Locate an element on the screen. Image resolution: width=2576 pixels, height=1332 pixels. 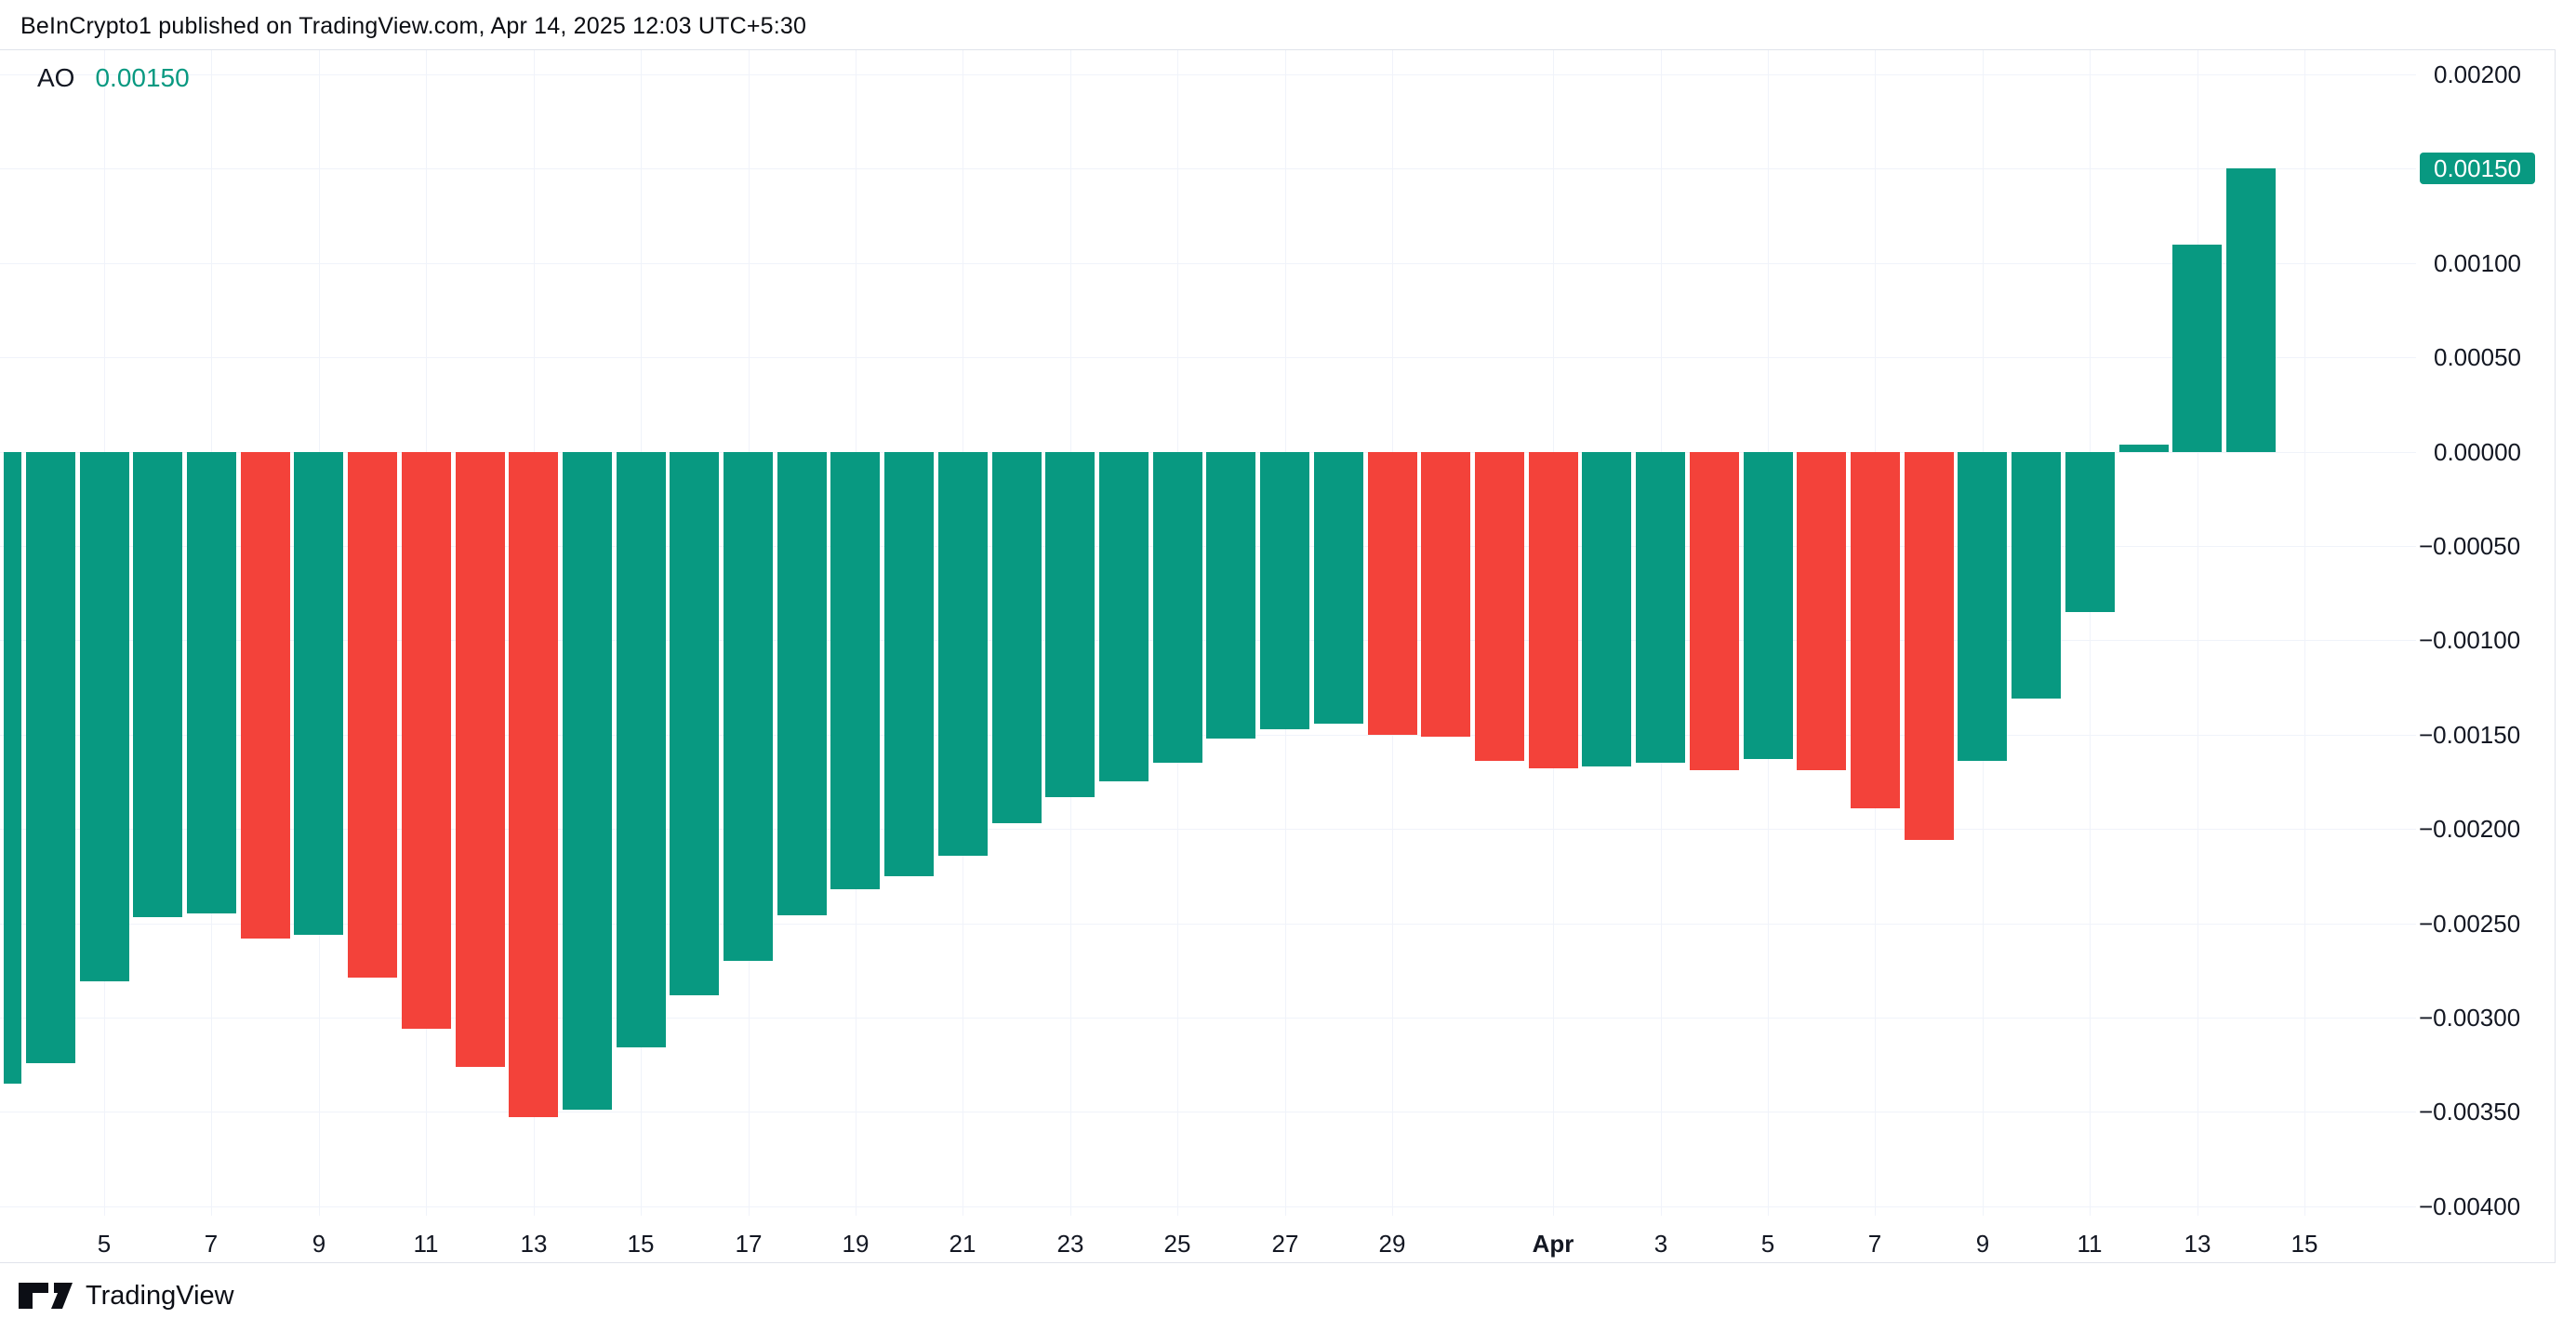
time-label: 25 is located at coordinates (1177, 1244).